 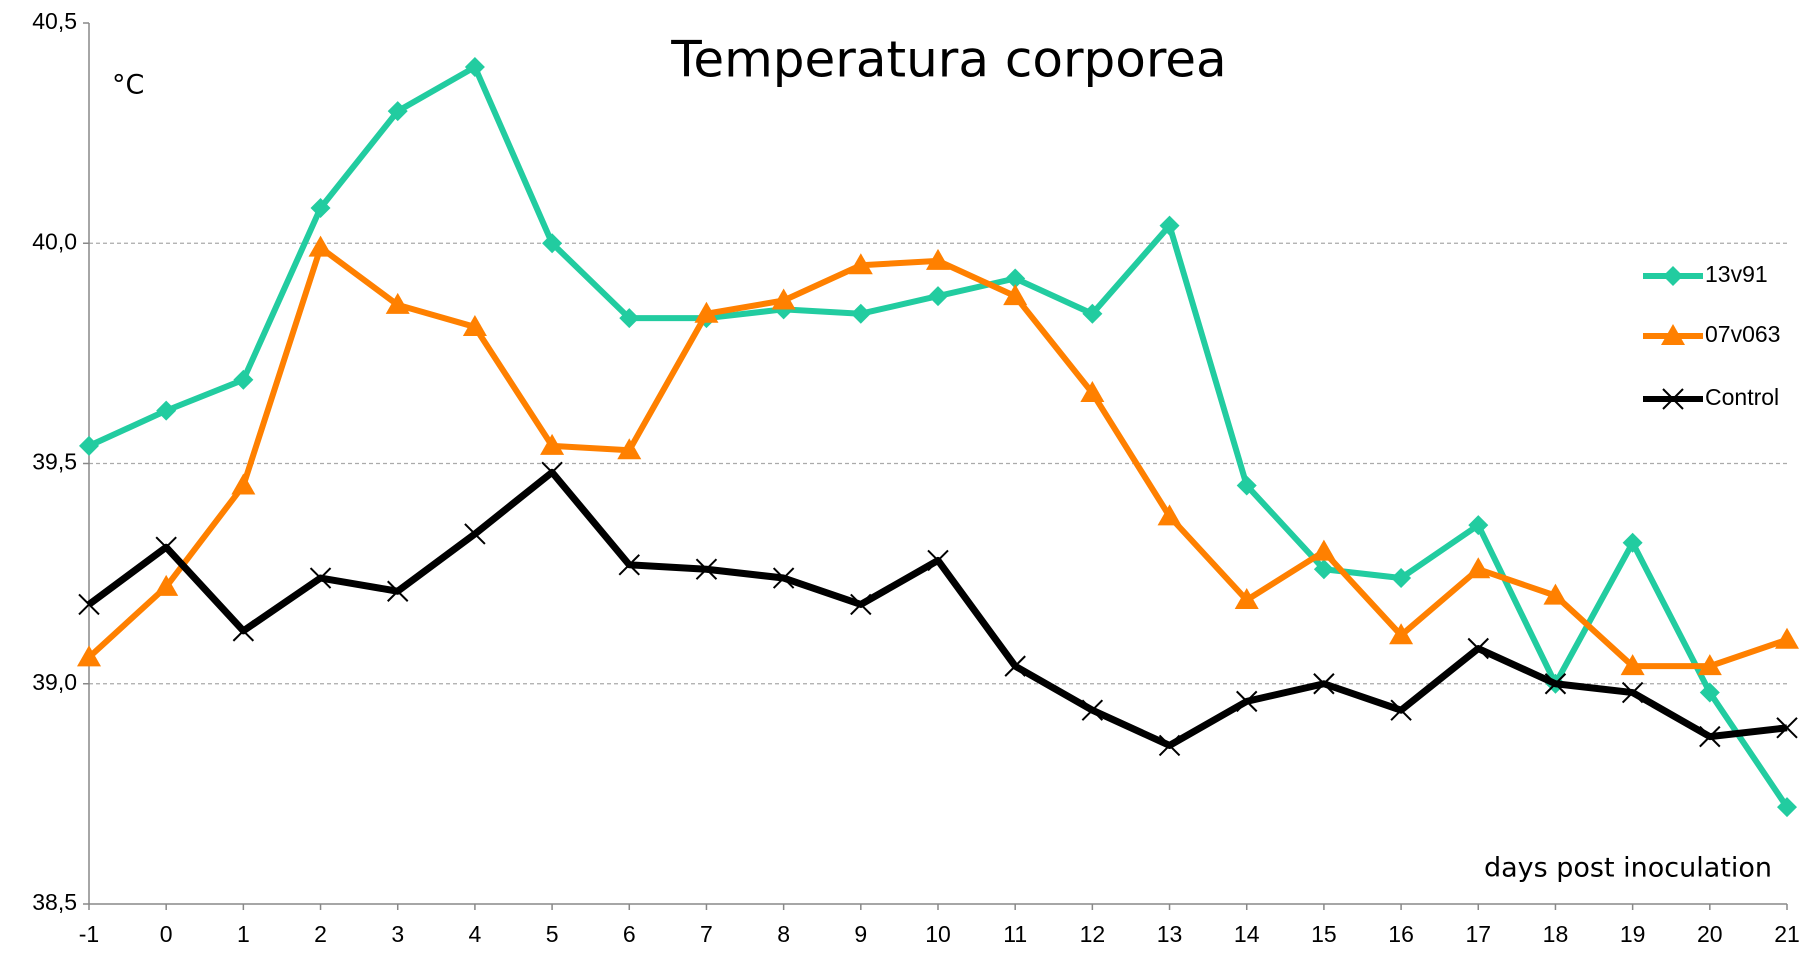 I want to click on y-tick-label: 40,0, so click(x=54, y=241).